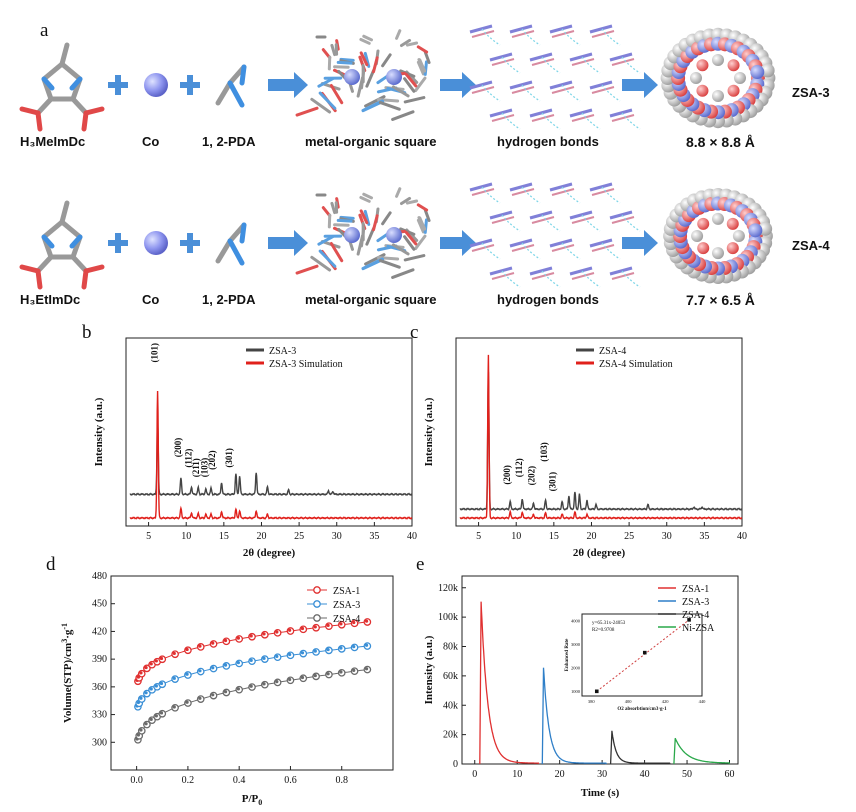  Describe the element at coordinates (636, 364) in the screenshot. I see `legend-label: ZSA-4 Simulation` at that location.